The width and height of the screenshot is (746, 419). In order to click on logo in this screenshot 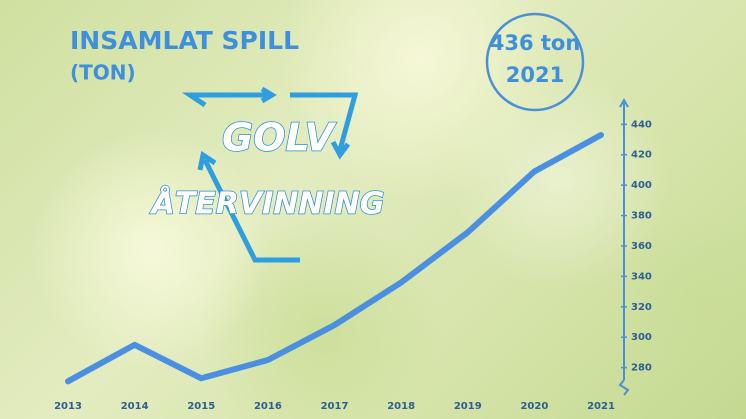, I will do `click(270, 174)`.